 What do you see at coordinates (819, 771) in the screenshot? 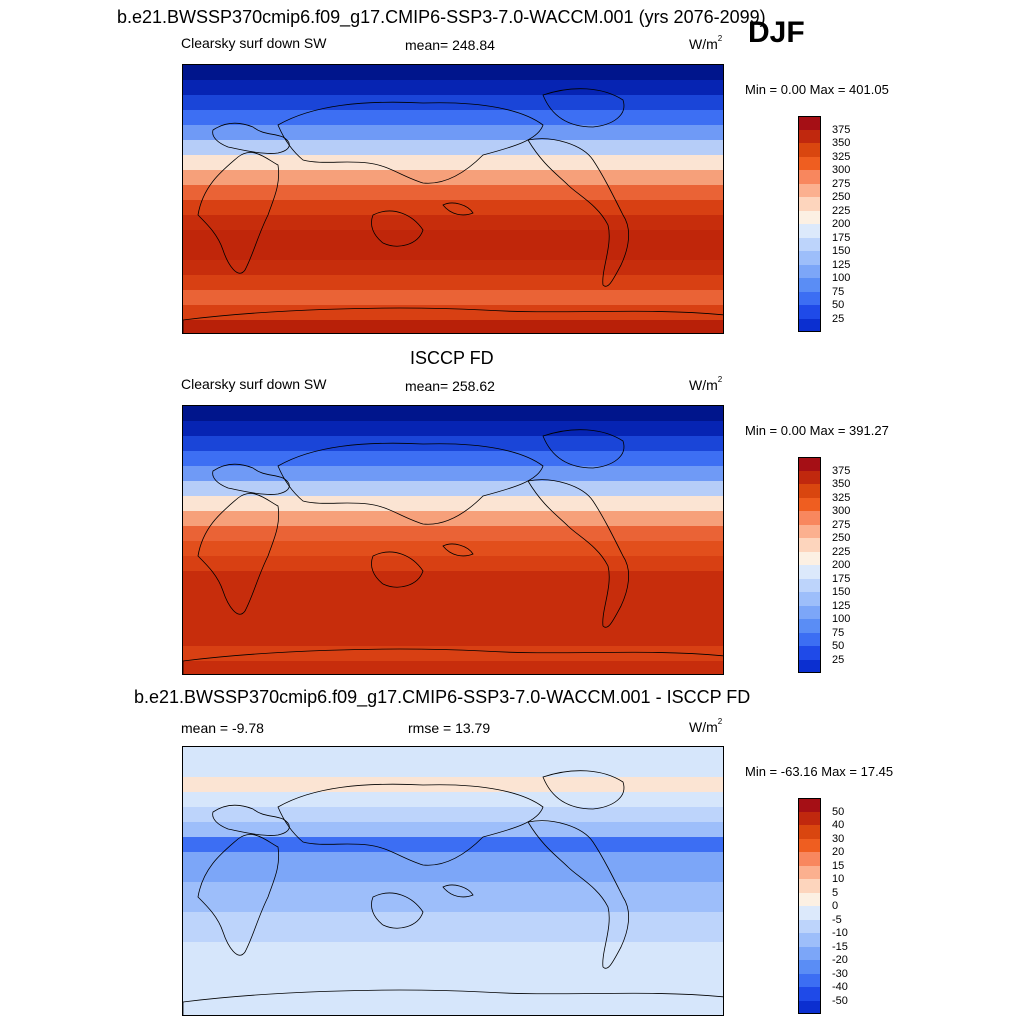
I see `panel-3-minmax: Min = -63.16 Max = 17.45` at bounding box center [819, 771].